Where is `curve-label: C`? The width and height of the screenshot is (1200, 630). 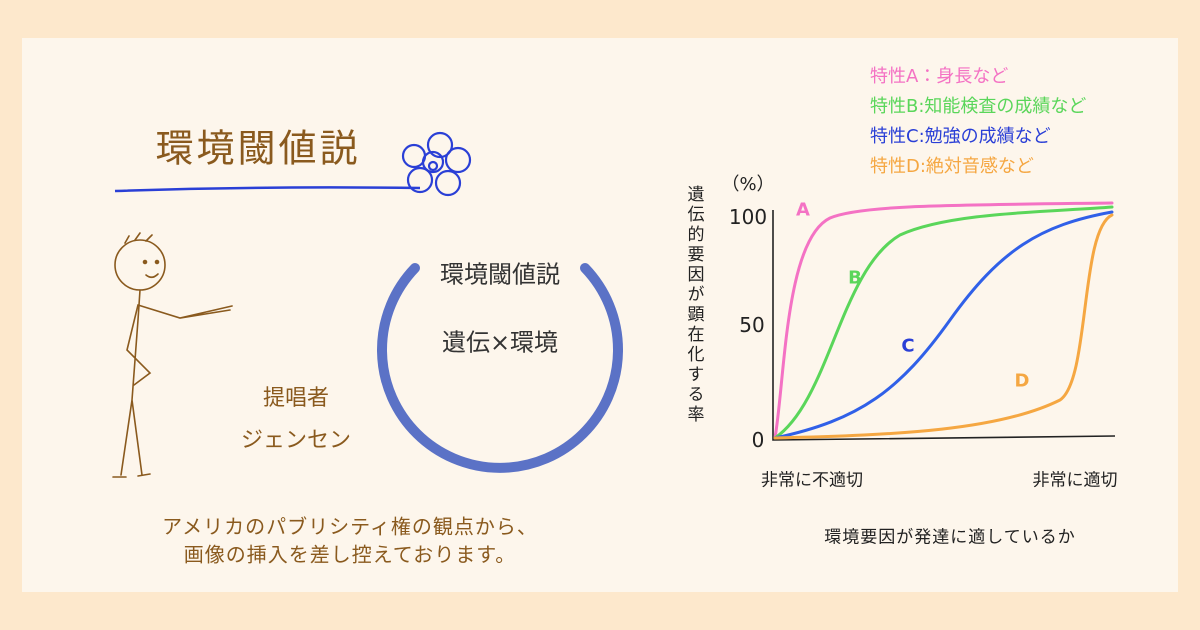 curve-label: C is located at coordinates (908, 346).